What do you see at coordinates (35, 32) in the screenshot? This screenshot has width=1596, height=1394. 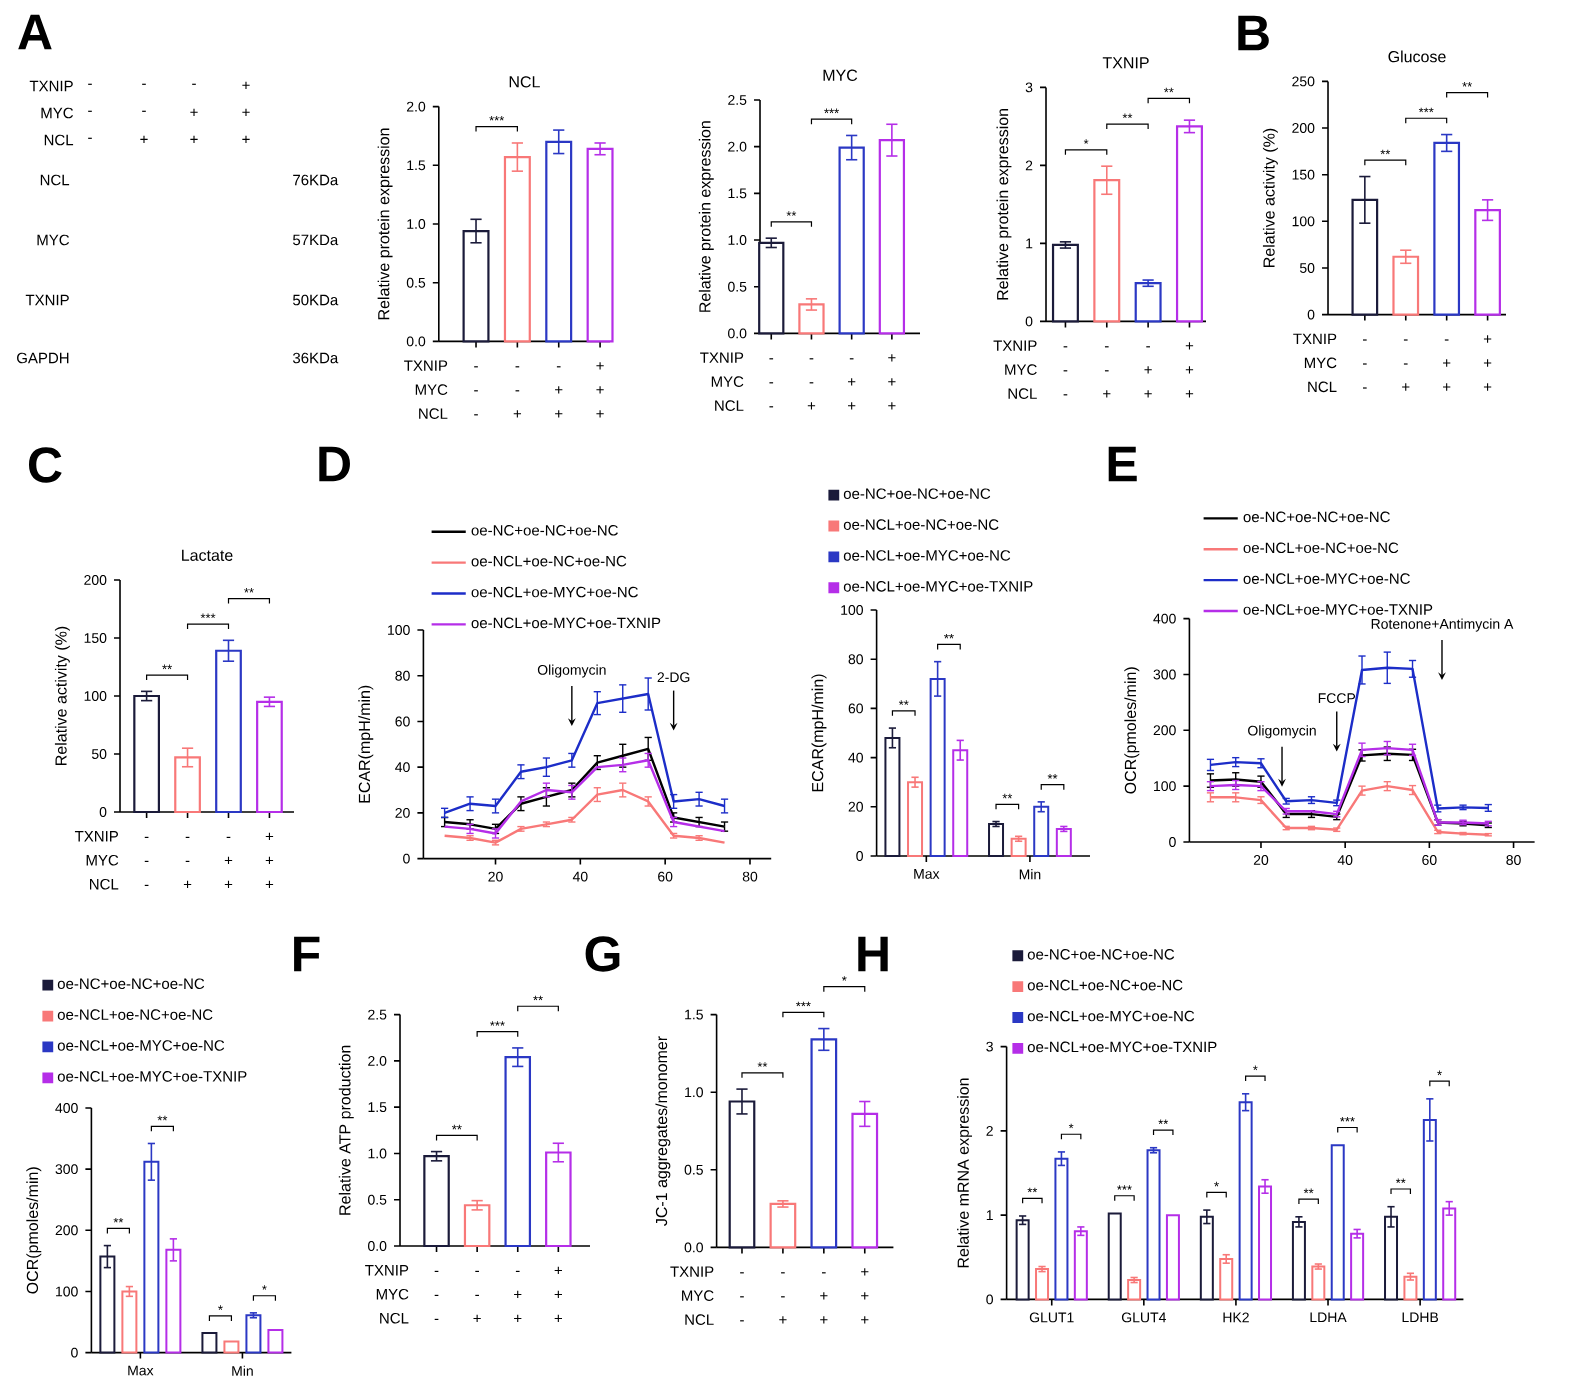 I see `text: A` at bounding box center [35, 32].